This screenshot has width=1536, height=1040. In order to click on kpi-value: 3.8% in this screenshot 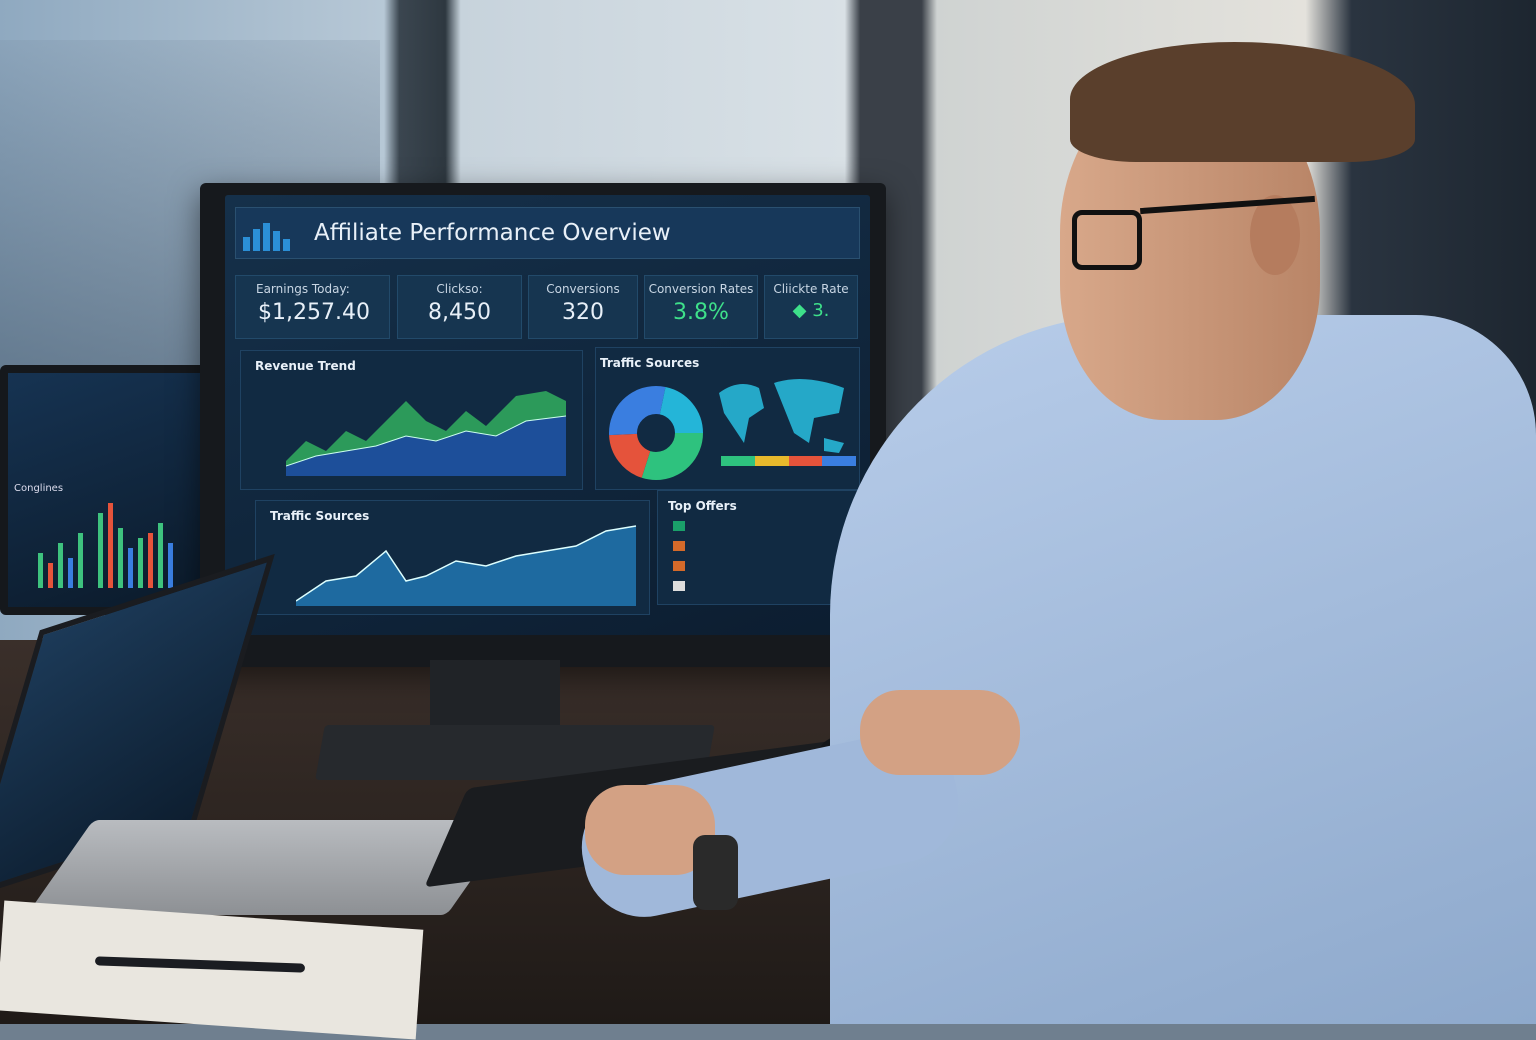, I will do `click(701, 312)`.